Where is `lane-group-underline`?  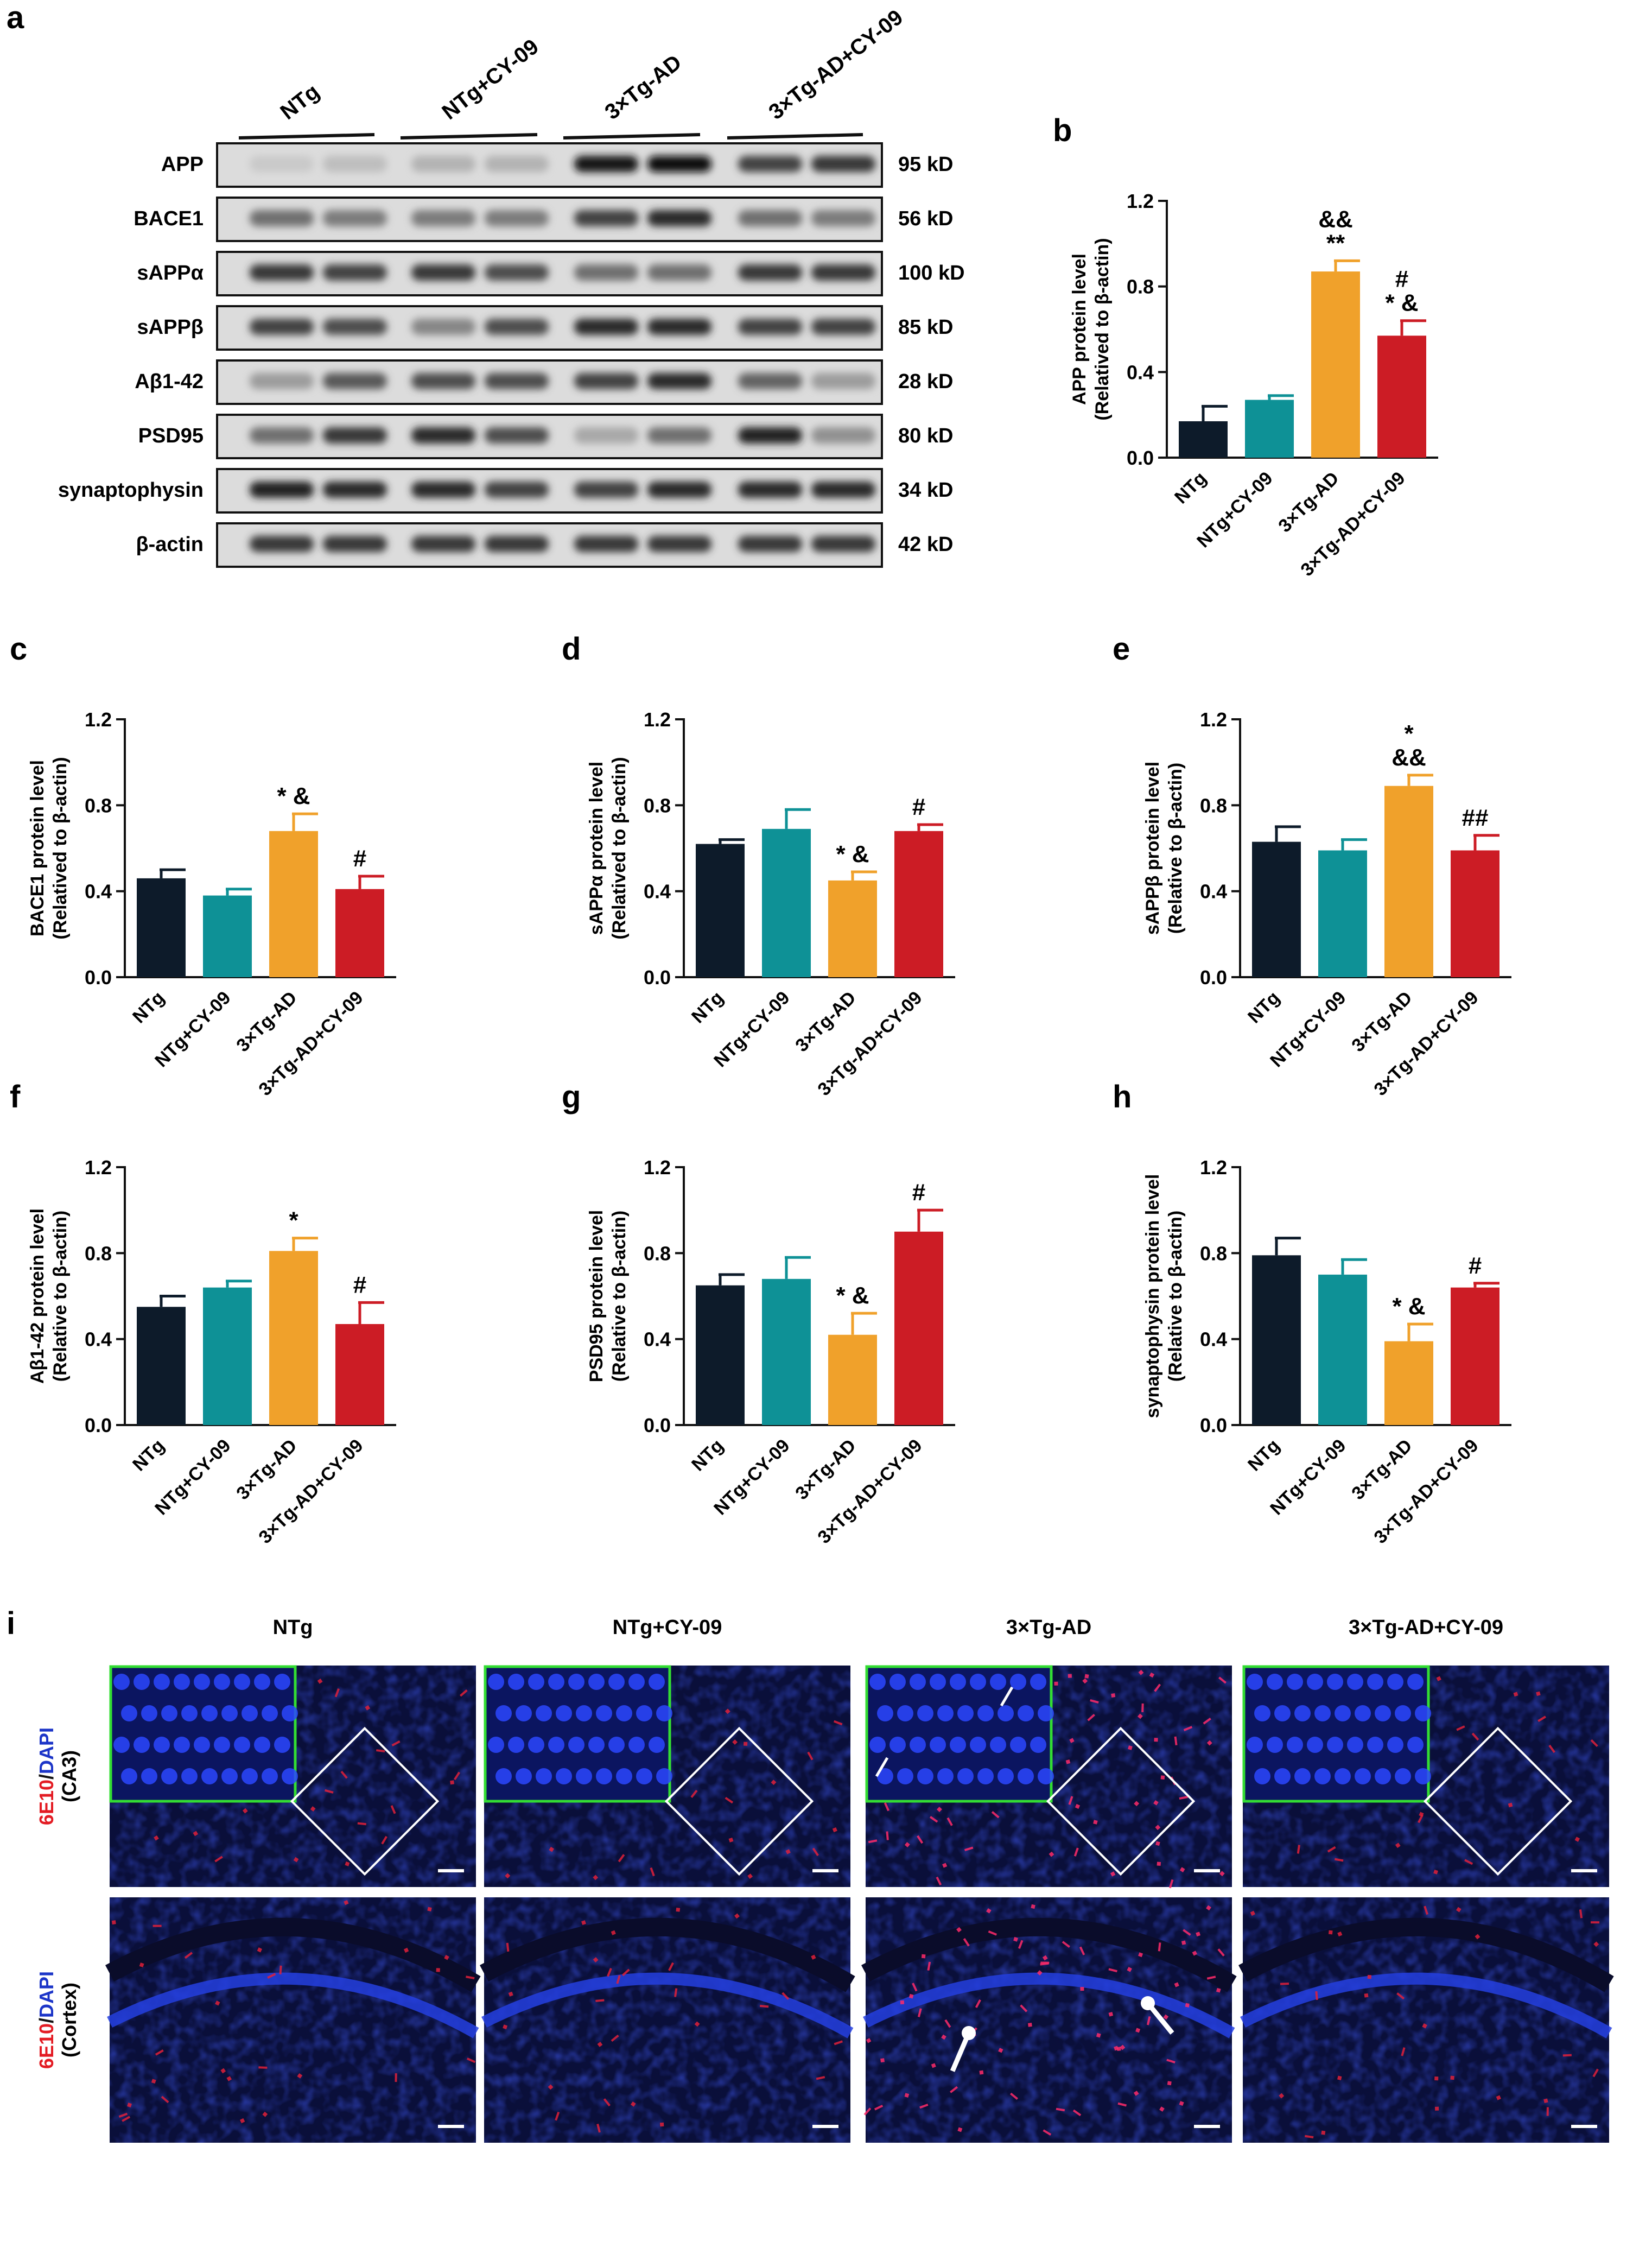
lane-group-underline is located at coordinates (469, 136).